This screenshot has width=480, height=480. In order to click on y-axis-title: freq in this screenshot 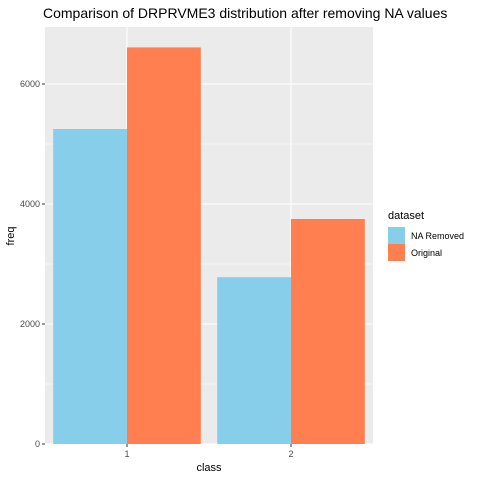, I will do `click(11, 236)`.